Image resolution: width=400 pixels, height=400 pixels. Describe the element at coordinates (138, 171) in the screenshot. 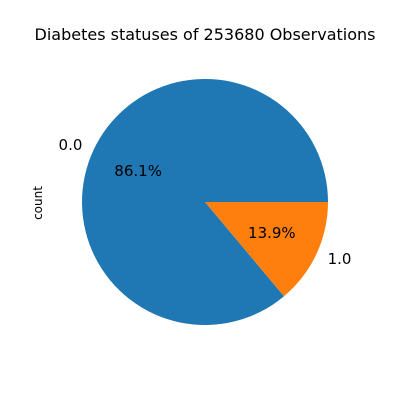

I see `slice-percent-0-0: 86.1%` at that location.